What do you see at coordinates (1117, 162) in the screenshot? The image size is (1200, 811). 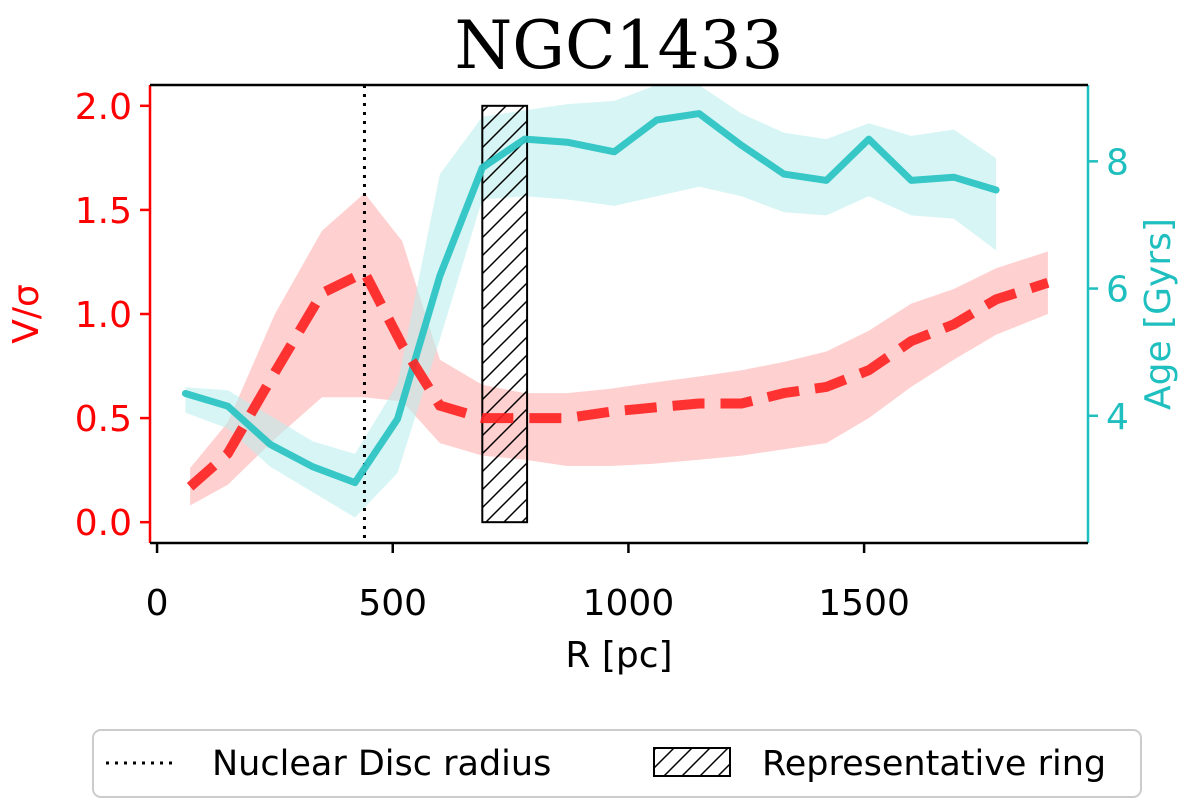 I see `right-y-tick-label: 8` at bounding box center [1117, 162].